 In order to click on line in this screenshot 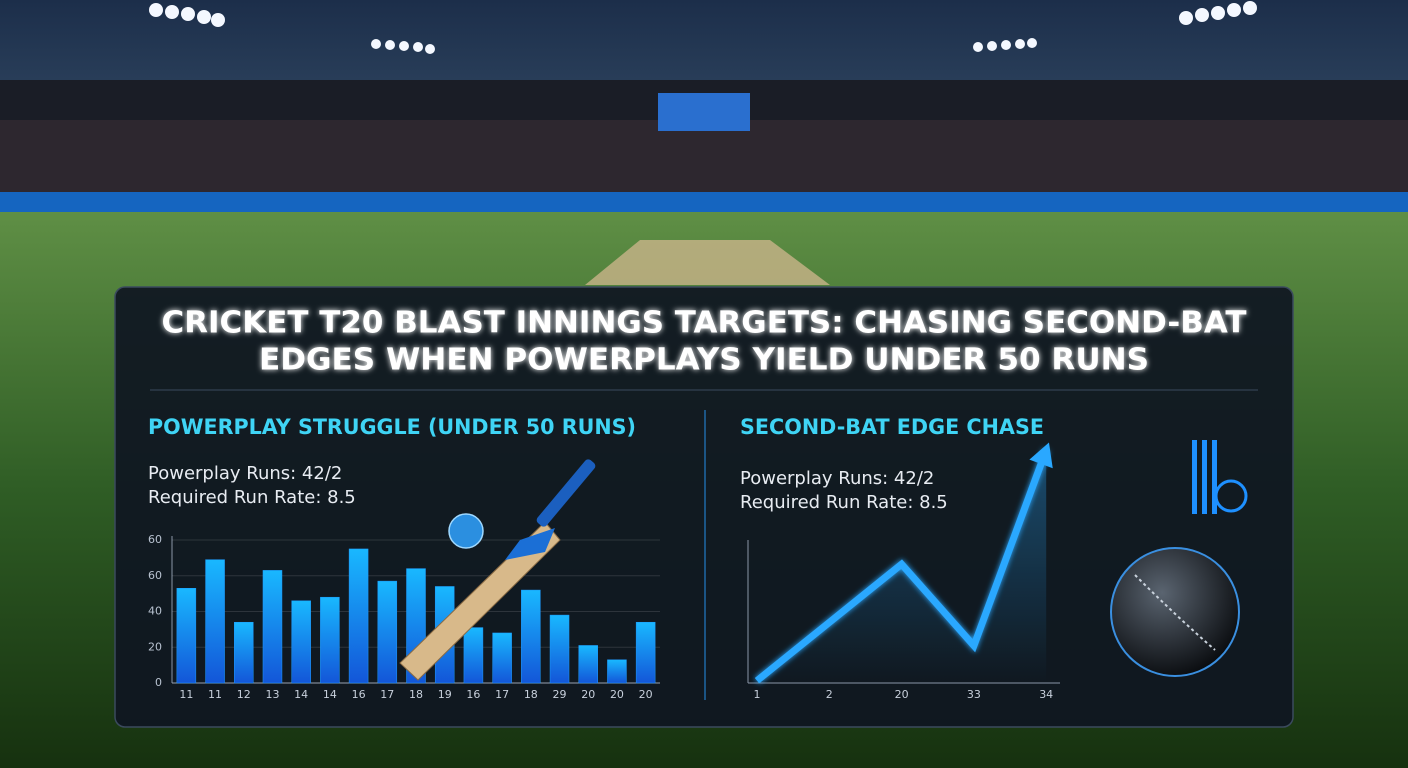, I will do `click(902, 566)`.